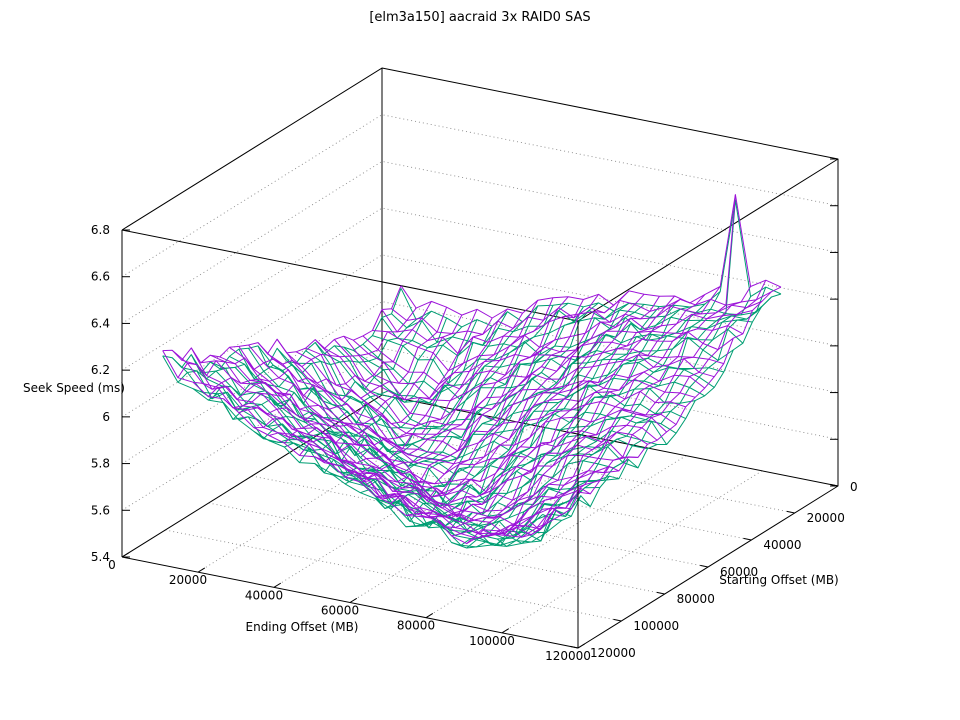 This screenshot has width=960, height=720. What do you see at coordinates (302, 627) in the screenshot?
I see `x-axis-title: Ending Offset (MB)` at bounding box center [302, 627].